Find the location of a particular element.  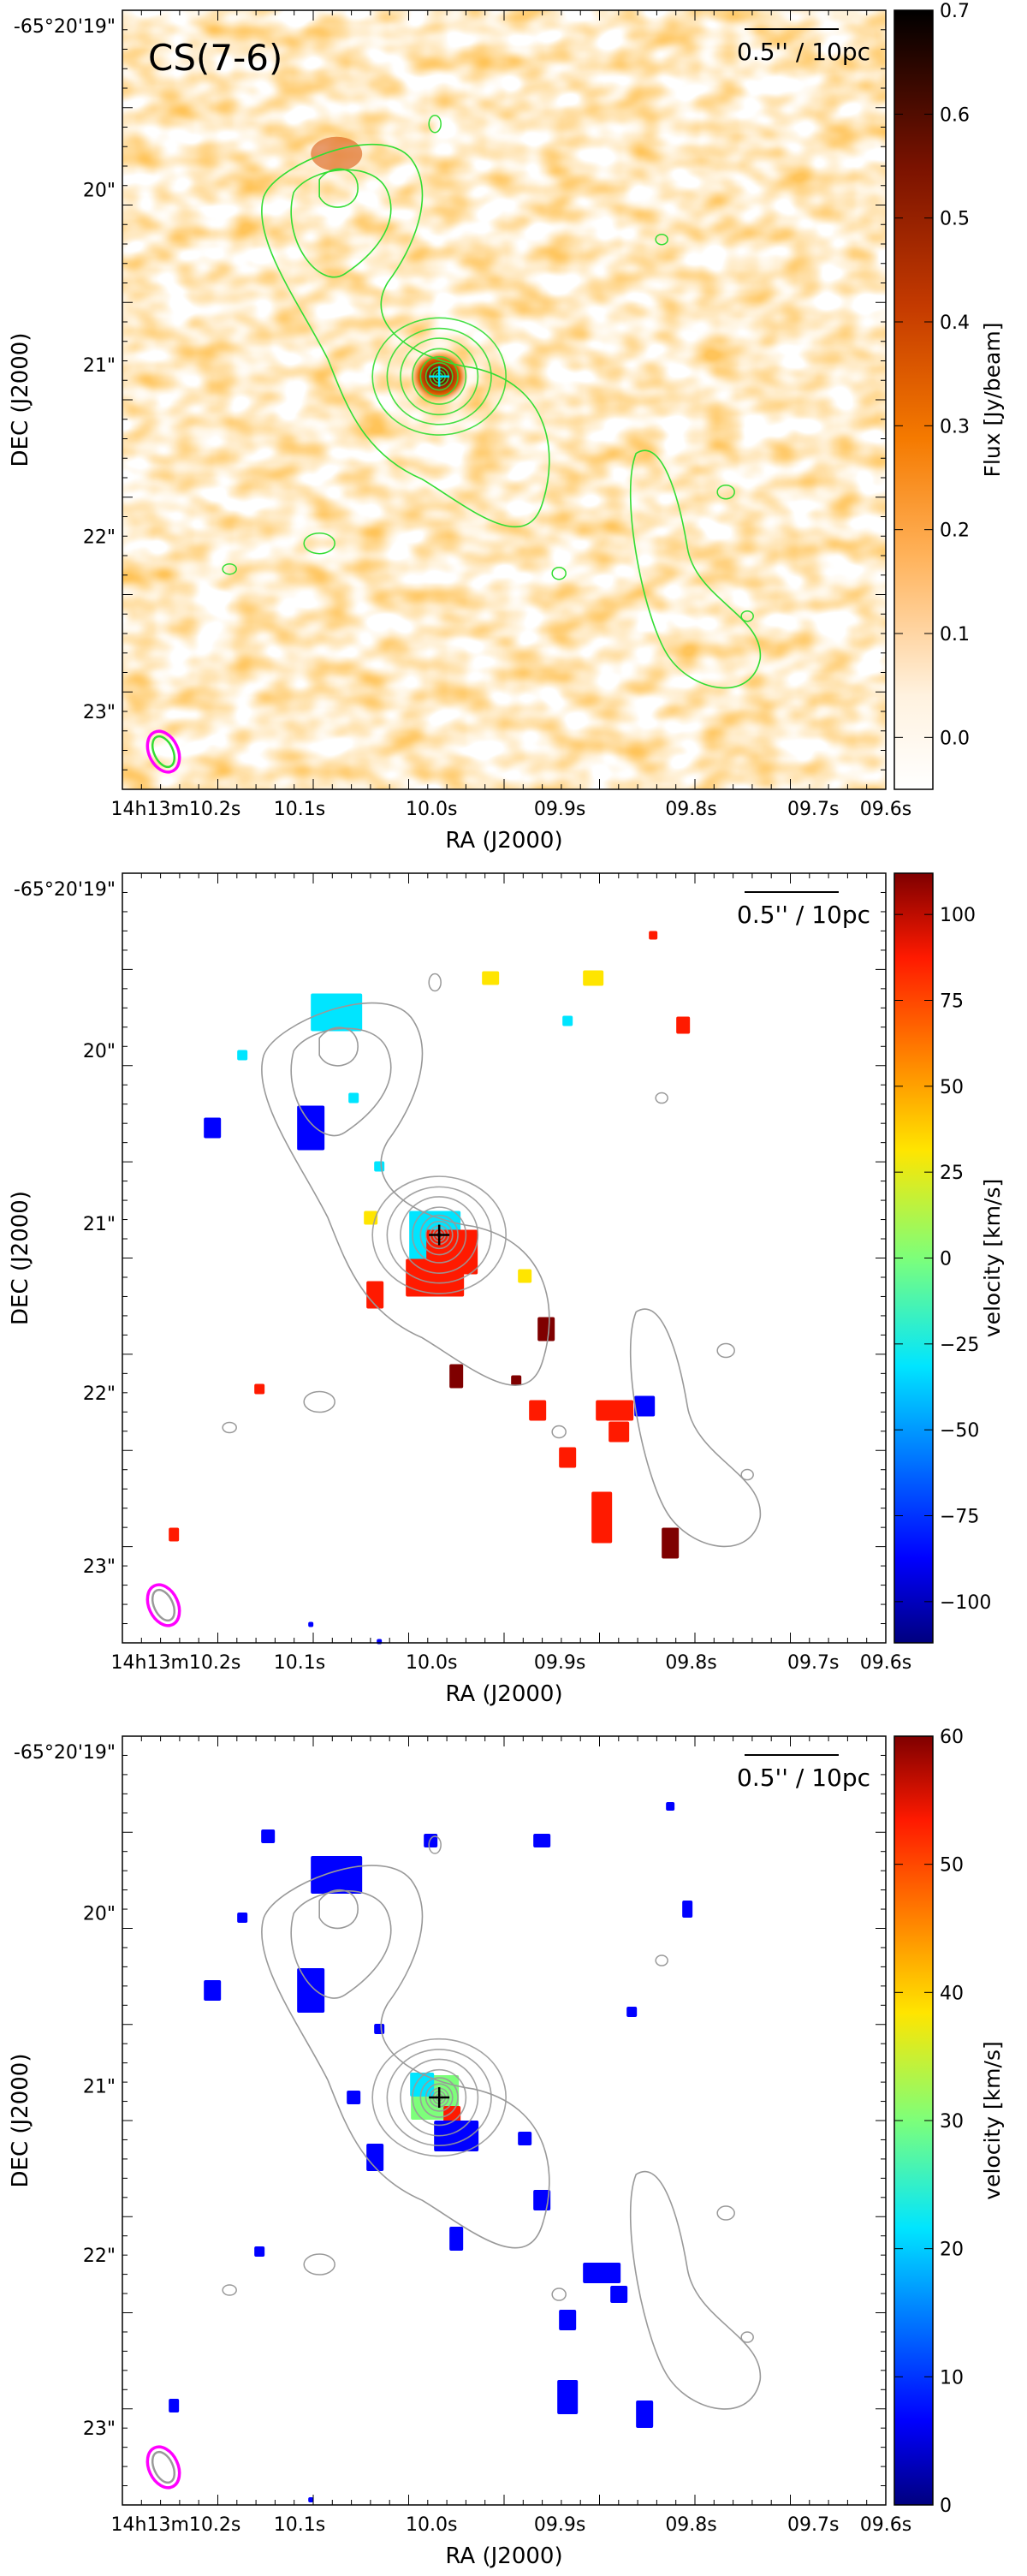

contour-tail is located at coordinates (695, 1428).